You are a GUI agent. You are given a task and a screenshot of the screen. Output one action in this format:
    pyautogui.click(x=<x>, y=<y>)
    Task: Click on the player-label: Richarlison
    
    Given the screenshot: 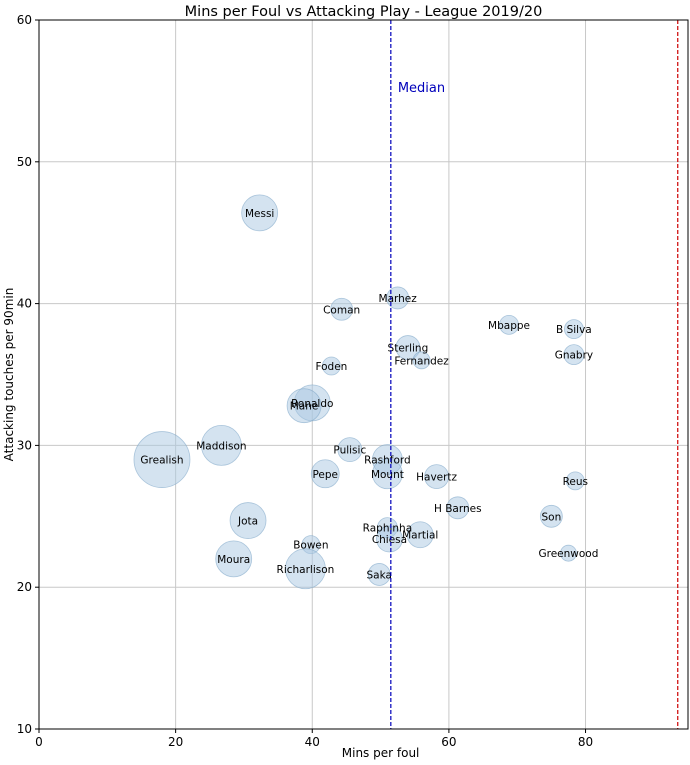 What is the action you would take?
    pyautogui.click(x=306, y=570)
    